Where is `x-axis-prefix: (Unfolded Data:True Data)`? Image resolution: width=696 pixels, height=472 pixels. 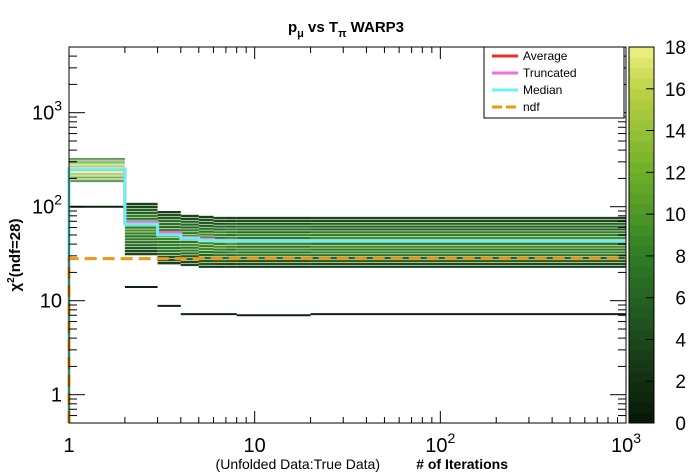
x-axis-prefix: (Unfolded Data:True Data) is located at coordinates (298, 464).